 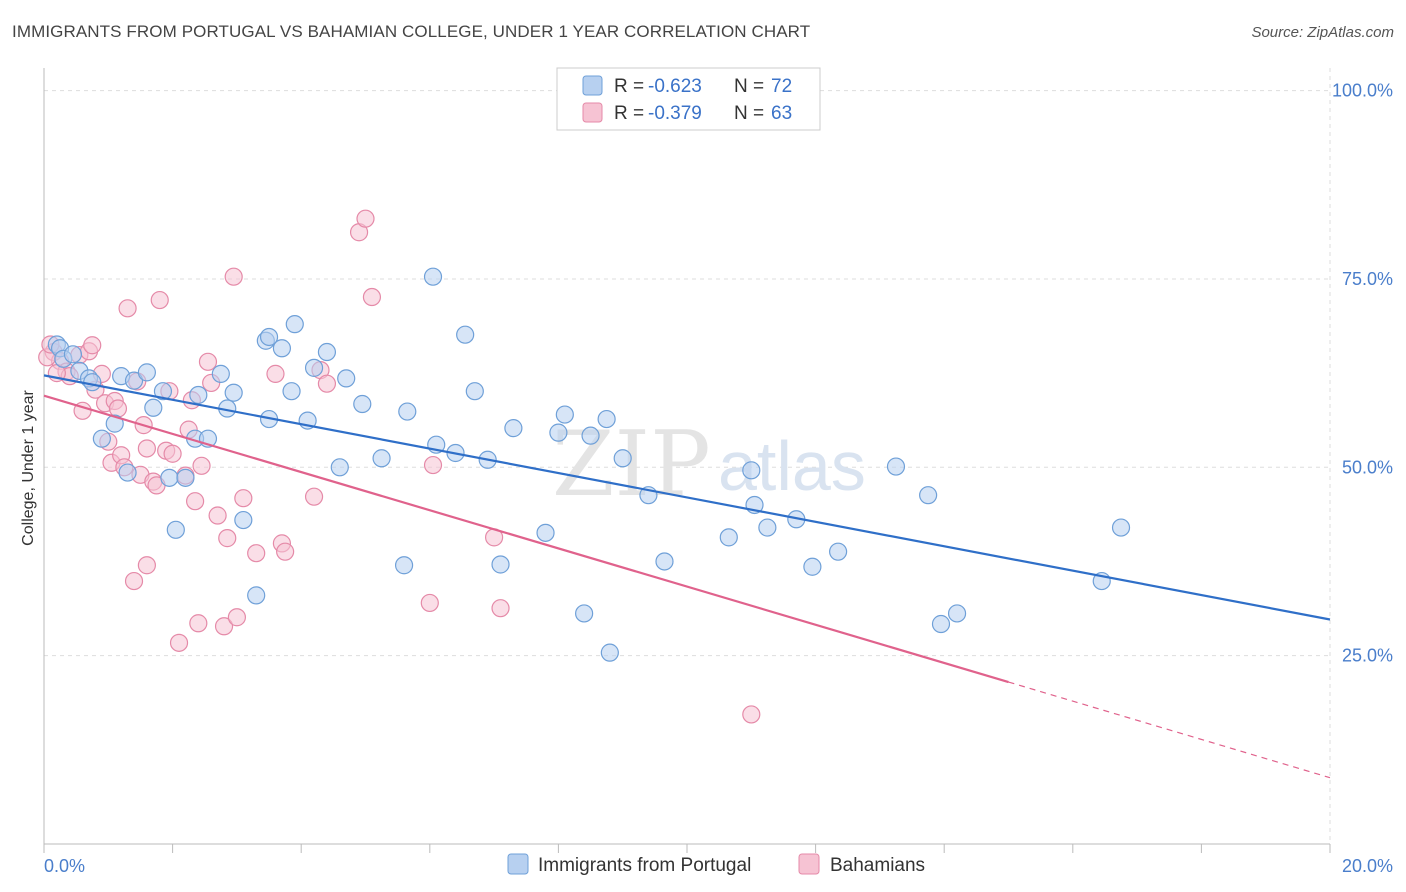 What do you see at coordinates (675, 86) in the screenshot?
I see `stats-legend-r-value-1: -0.623` at bounding box center [675, 86].